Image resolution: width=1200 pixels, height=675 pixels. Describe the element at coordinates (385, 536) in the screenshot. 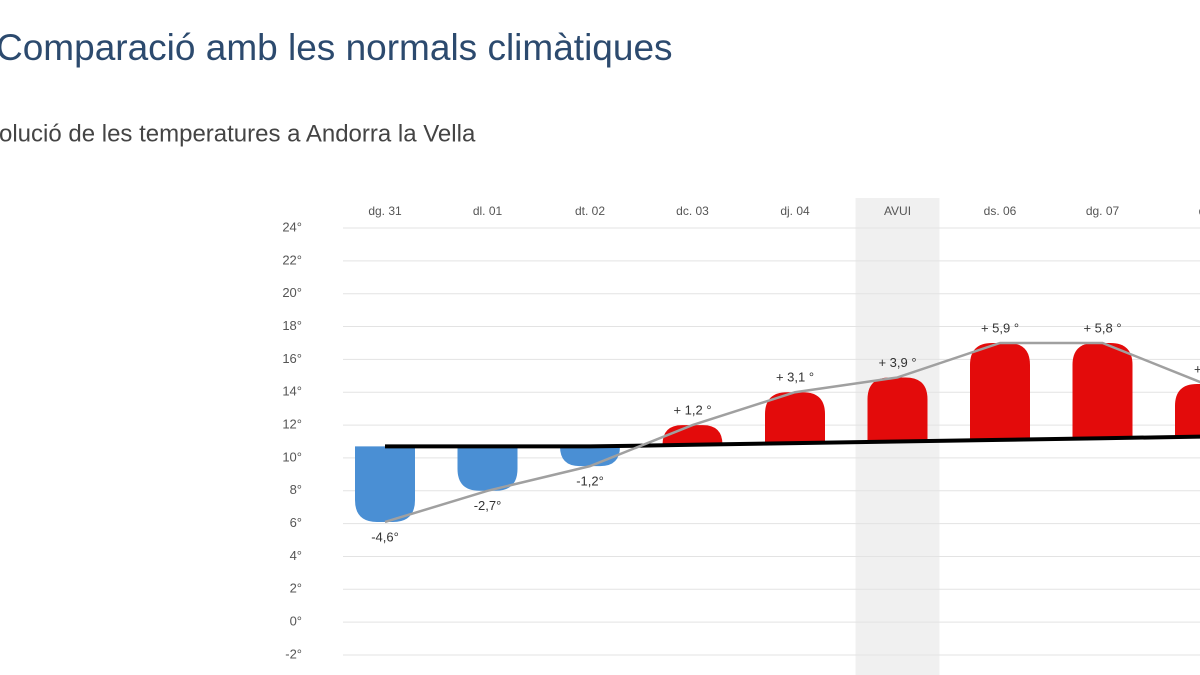

I see `value-label: -4,6°` at that location.